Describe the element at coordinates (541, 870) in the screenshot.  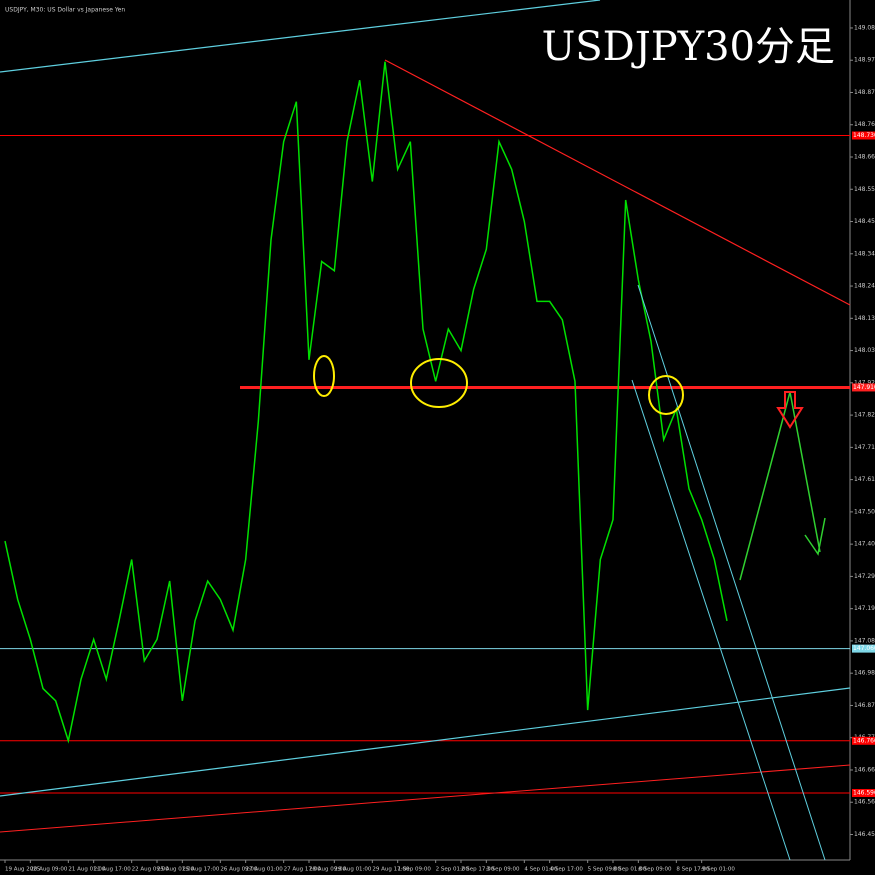
I see `x-tick-label: 4 Sep 01:00` at that location.